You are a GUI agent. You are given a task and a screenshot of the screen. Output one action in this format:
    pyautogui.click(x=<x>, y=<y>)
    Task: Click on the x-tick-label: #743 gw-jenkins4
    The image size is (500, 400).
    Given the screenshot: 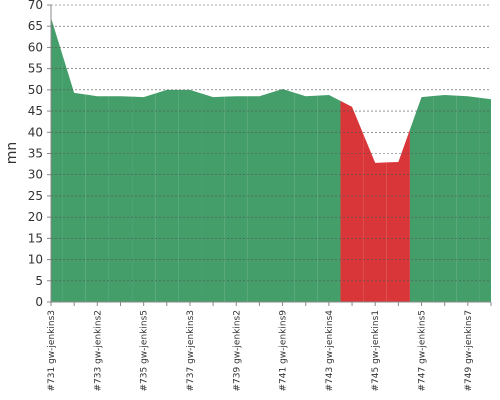 What is the action you would take?
    pyautogui.click(x=330, y=351)
    